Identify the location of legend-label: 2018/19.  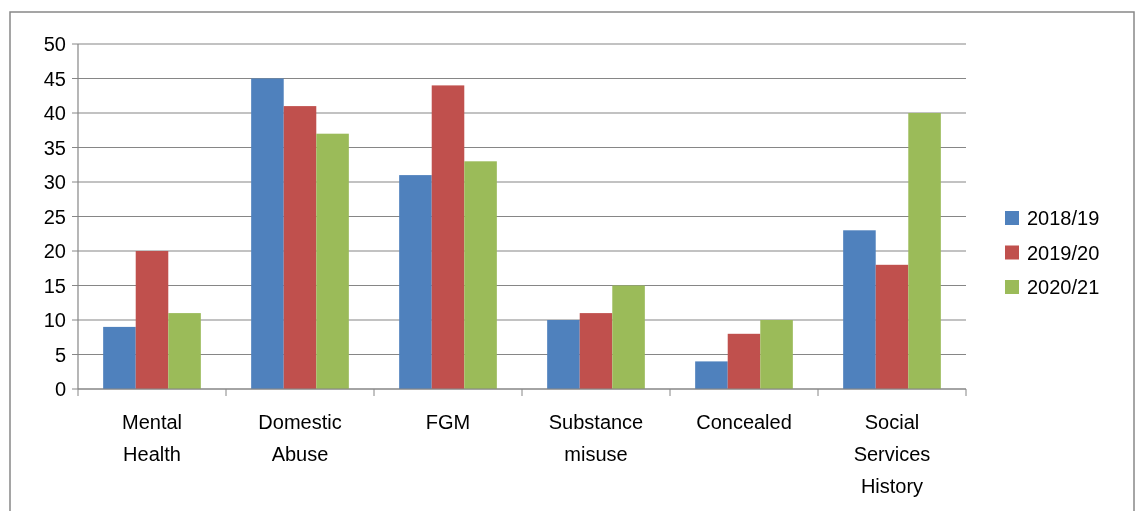
(1063, 218).